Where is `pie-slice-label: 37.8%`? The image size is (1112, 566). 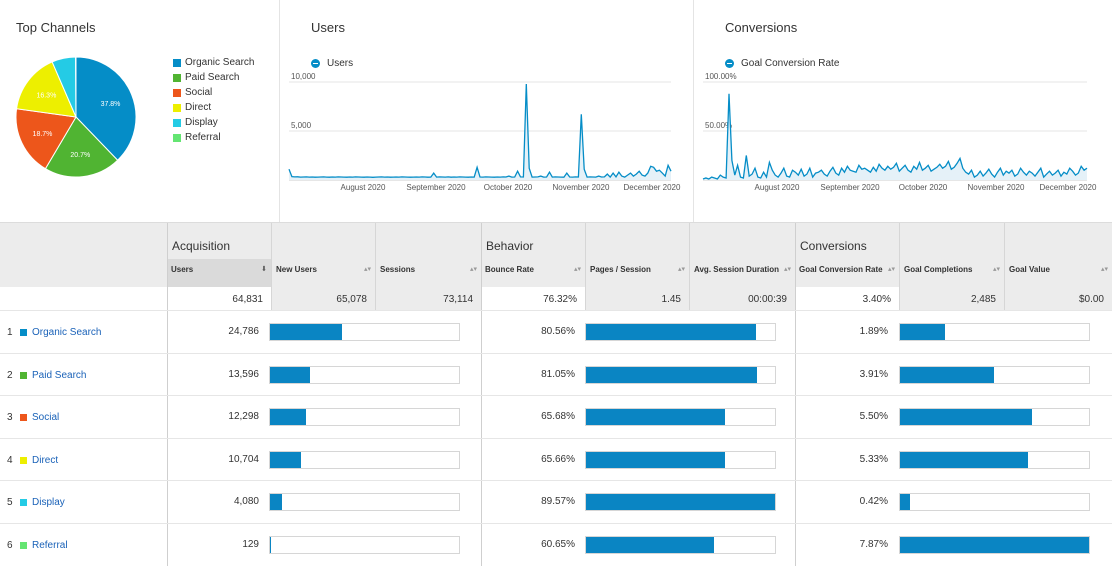
pie-slice-label: 37.8% is located at coordinates (111, 104).